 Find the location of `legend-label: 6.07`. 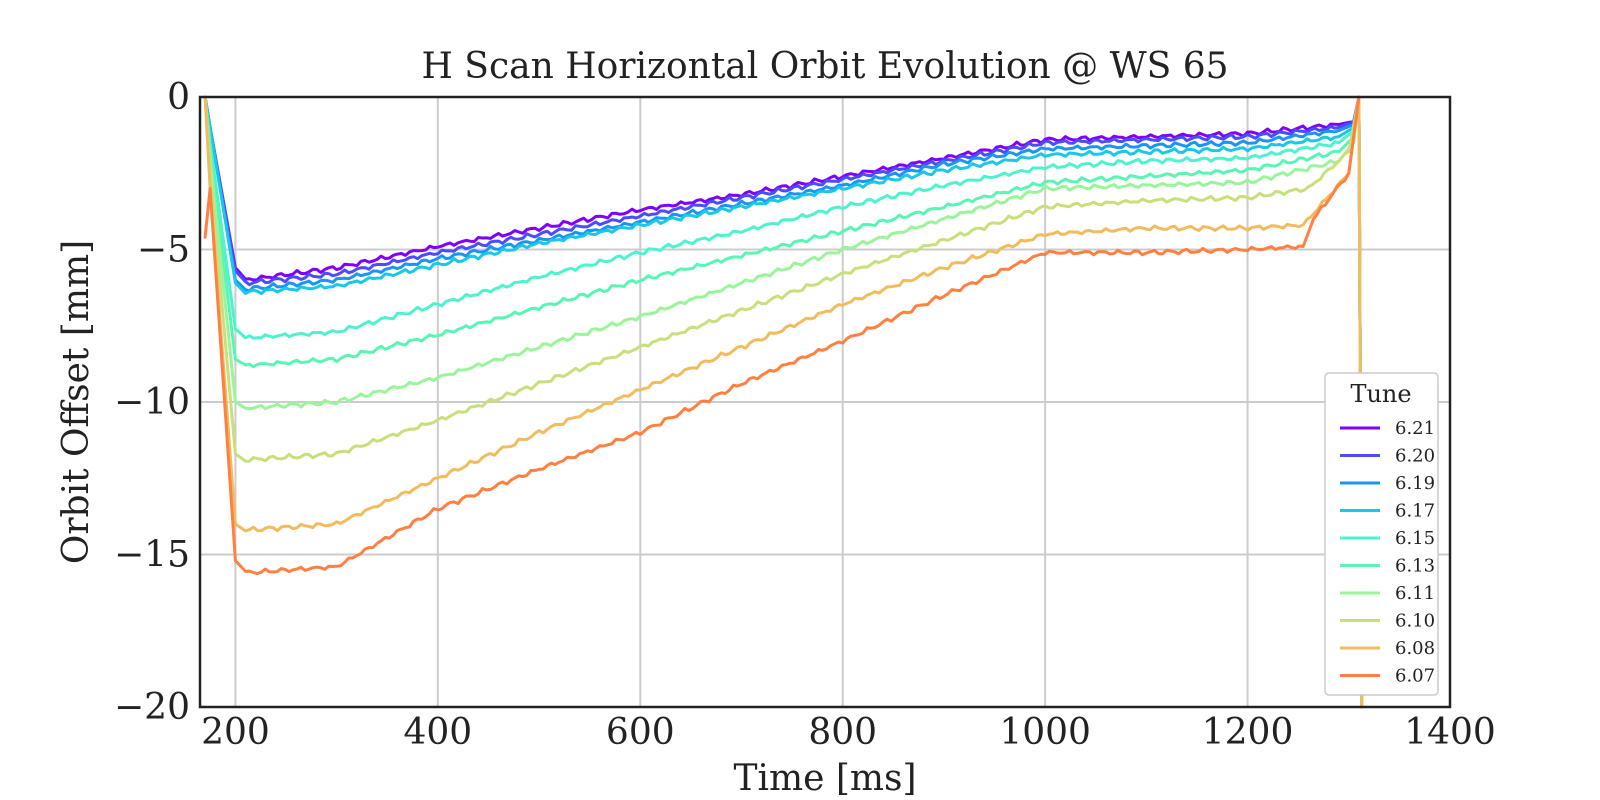

legend-label: 6.07 is located at coordinates (1415, 676).